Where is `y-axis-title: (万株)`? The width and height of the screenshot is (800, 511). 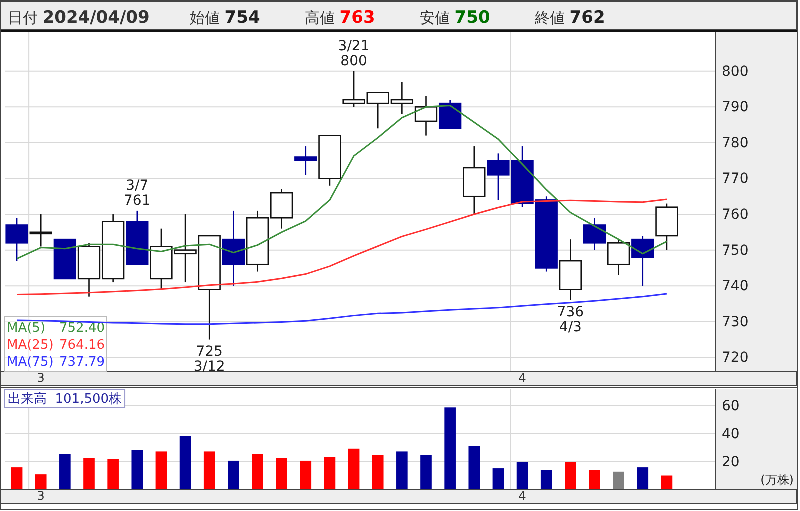 y-axis-title: (万株) is located at coordinates (777, 480).